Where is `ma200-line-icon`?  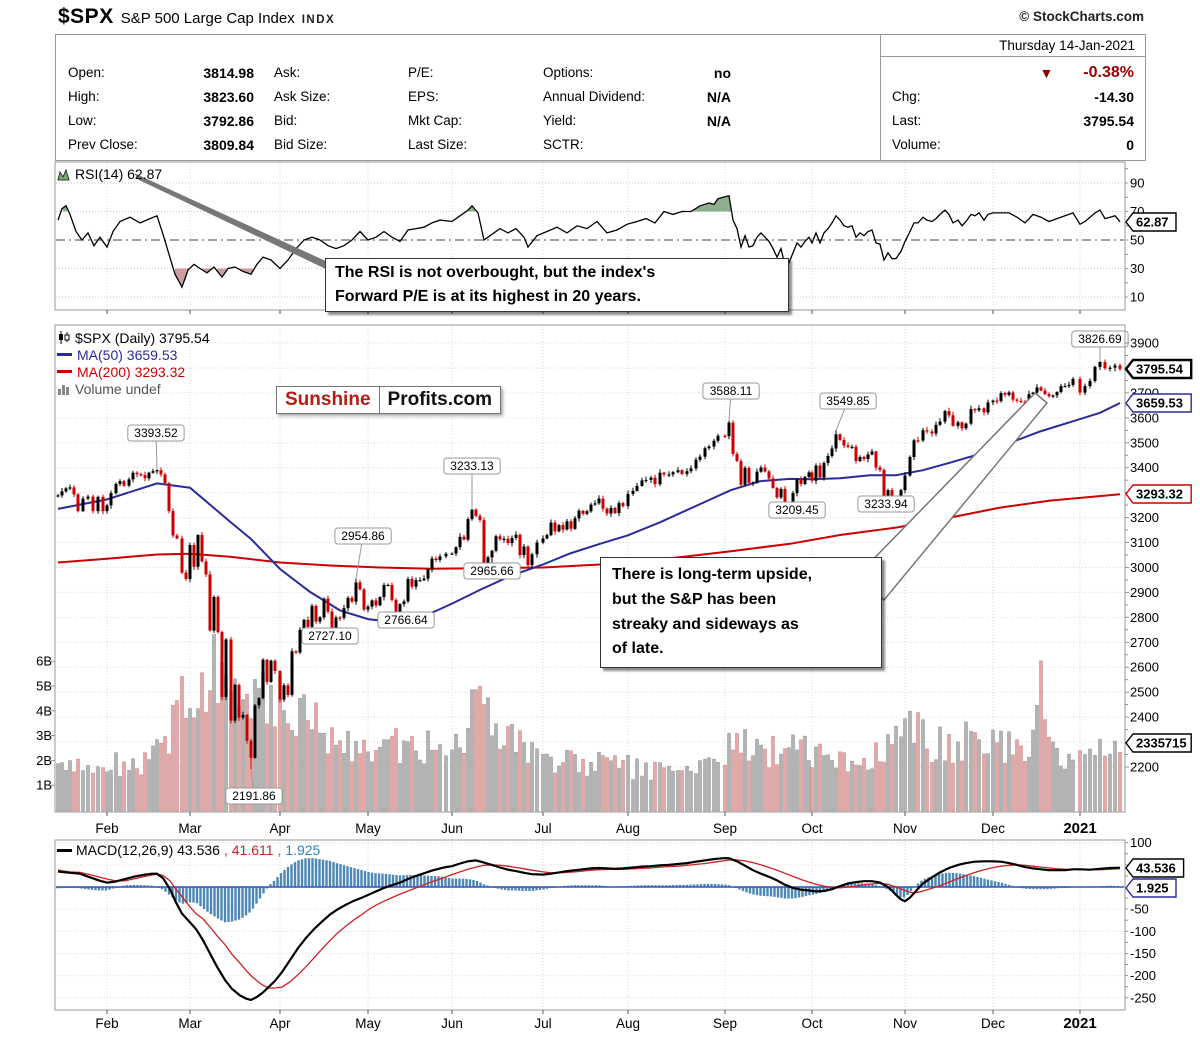
ma200-line-icon is located at coordinates (64, 371).